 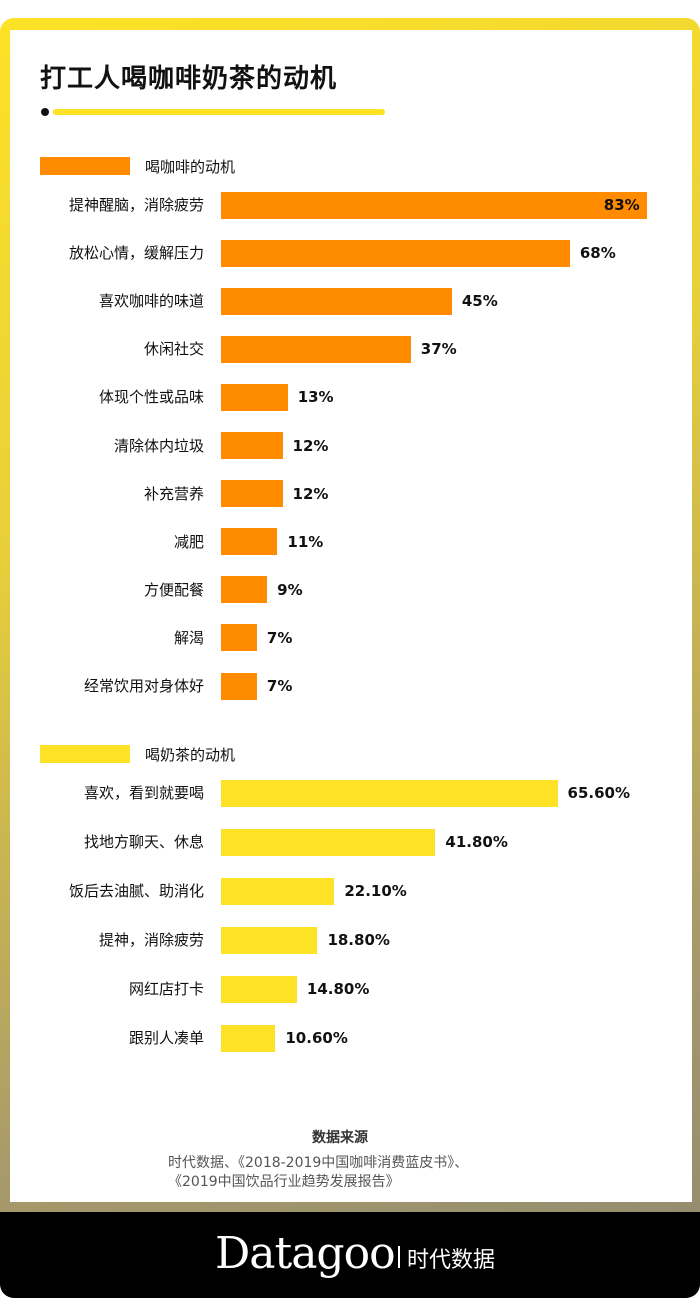 What do you see at coordinates (143, 793) in the screenshot?
I see `category-label: 喜欢，看到就要喝` at bounding box center [143, 793].